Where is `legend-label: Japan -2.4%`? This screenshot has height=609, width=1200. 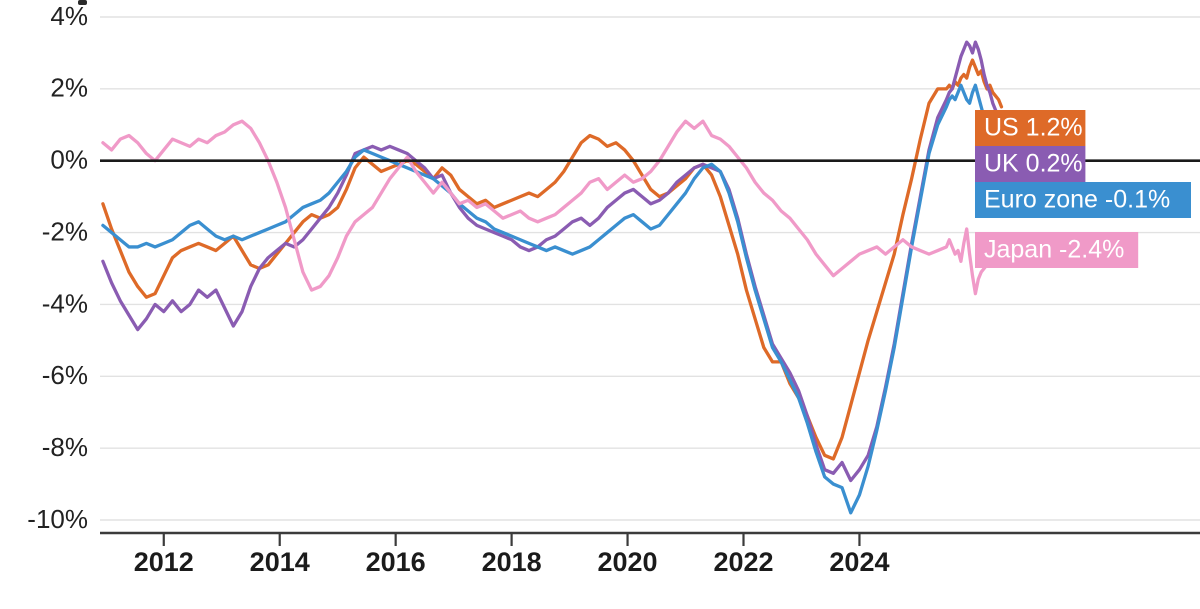
legend-label: Japan -2.4% is located at coordinates (1054, 250).